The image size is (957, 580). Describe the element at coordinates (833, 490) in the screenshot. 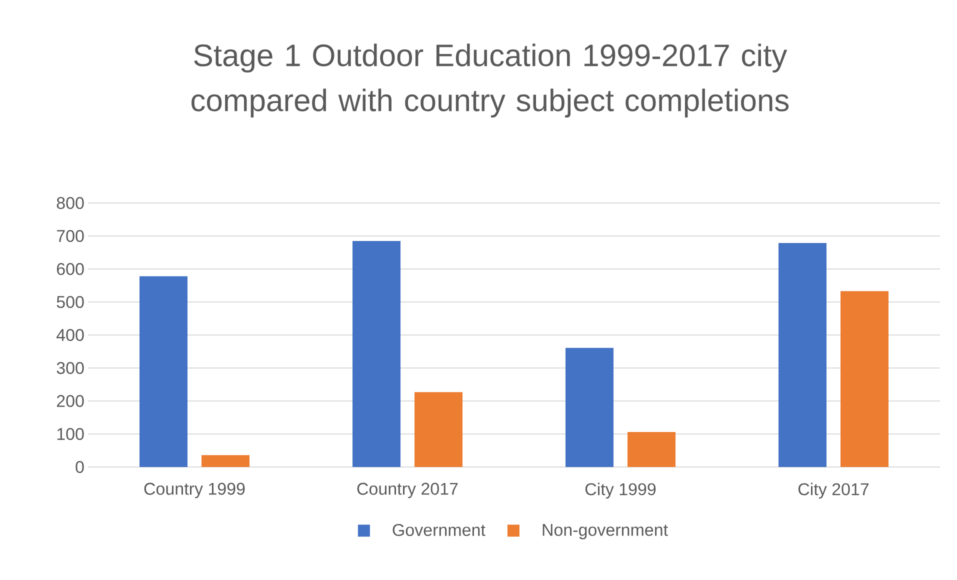

I see `x-tick-label: City 2017` at that location.